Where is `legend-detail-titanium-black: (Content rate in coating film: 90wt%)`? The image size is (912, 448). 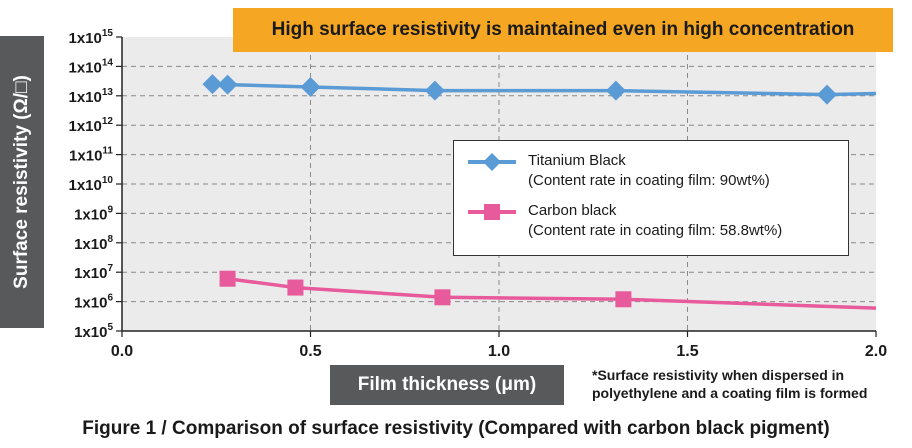
legend-detail-titanium-black: (Content rate in coating film: 90wt%) is located at coordinates (649, 180).